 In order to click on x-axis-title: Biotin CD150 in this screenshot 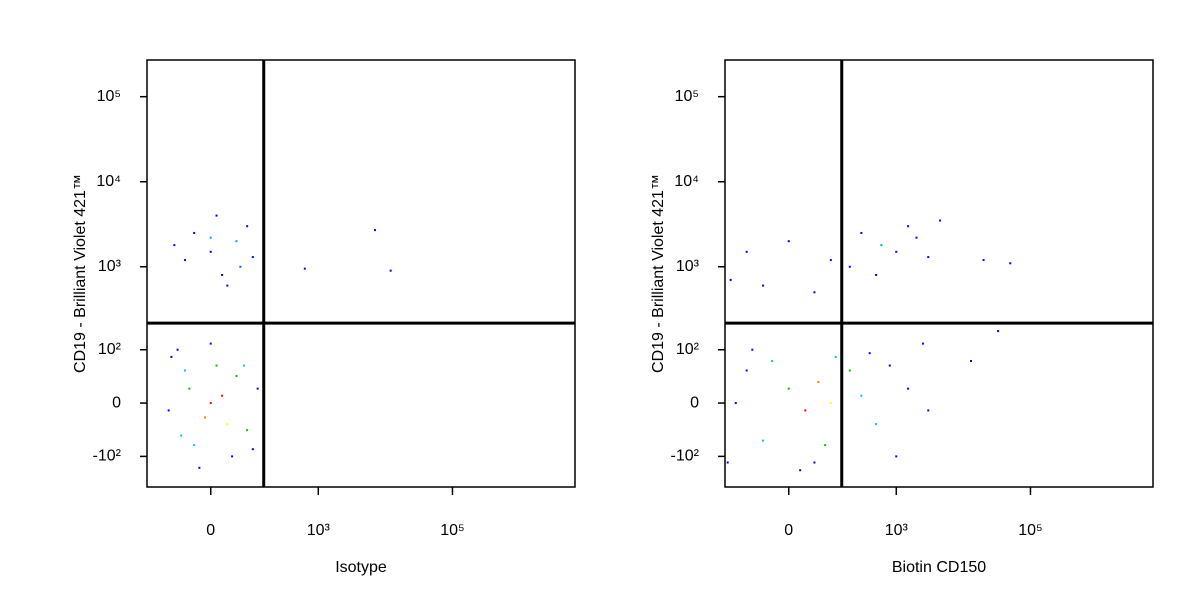, I will do `click(939, 567)`.